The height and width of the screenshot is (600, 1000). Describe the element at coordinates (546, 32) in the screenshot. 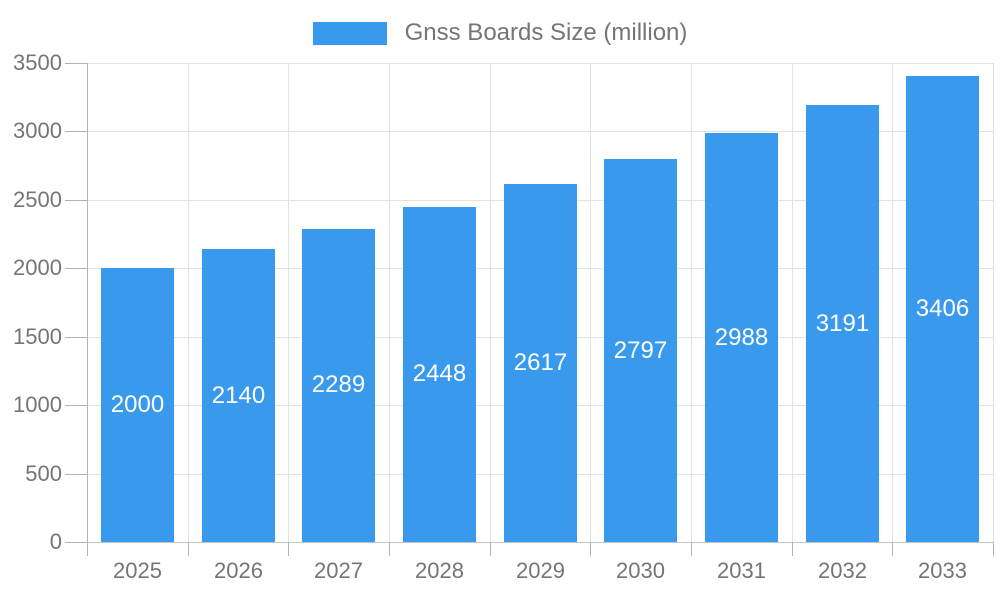

I see `legend-label: Gnss Boards Size (million)` at that location.